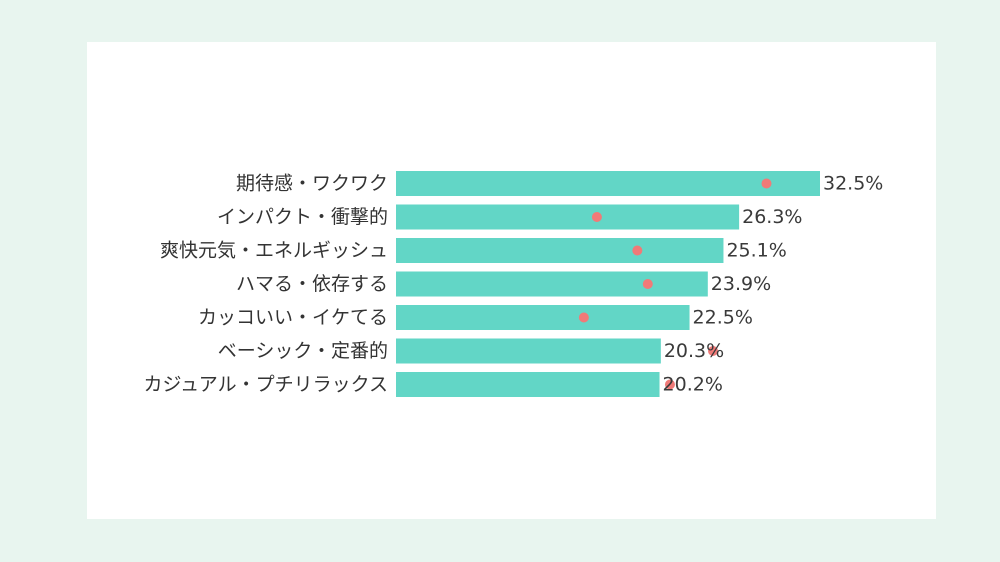 The height and width of the screenshot is (562, 1000). What do you see at coordinates (694, 351) in the screenshot?
I see `value-label: 20.3%` at bounding box center [694, 351].